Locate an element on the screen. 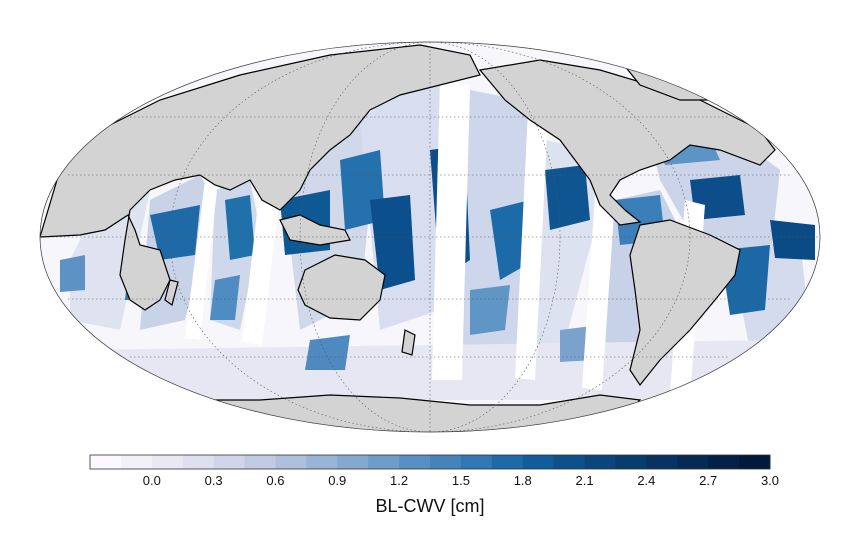  colorbar-border is located at coordinates (430, 462).